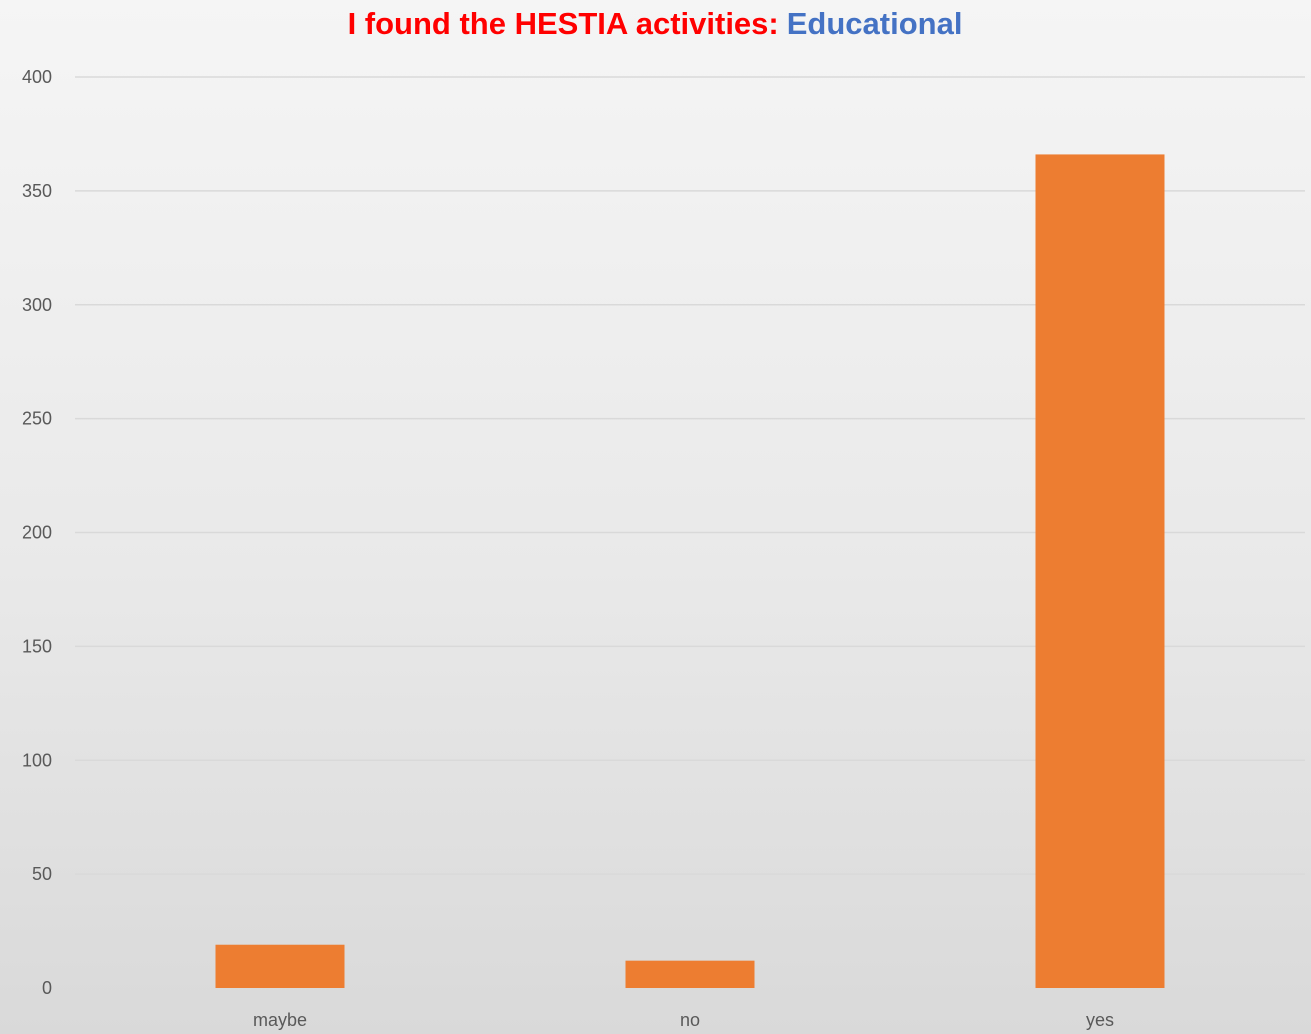 This screenshot has height=1034, width=1311. Describe the element at coordinates (37, 191) in the screenshot. I see `y-tick-label: 350` at that location.